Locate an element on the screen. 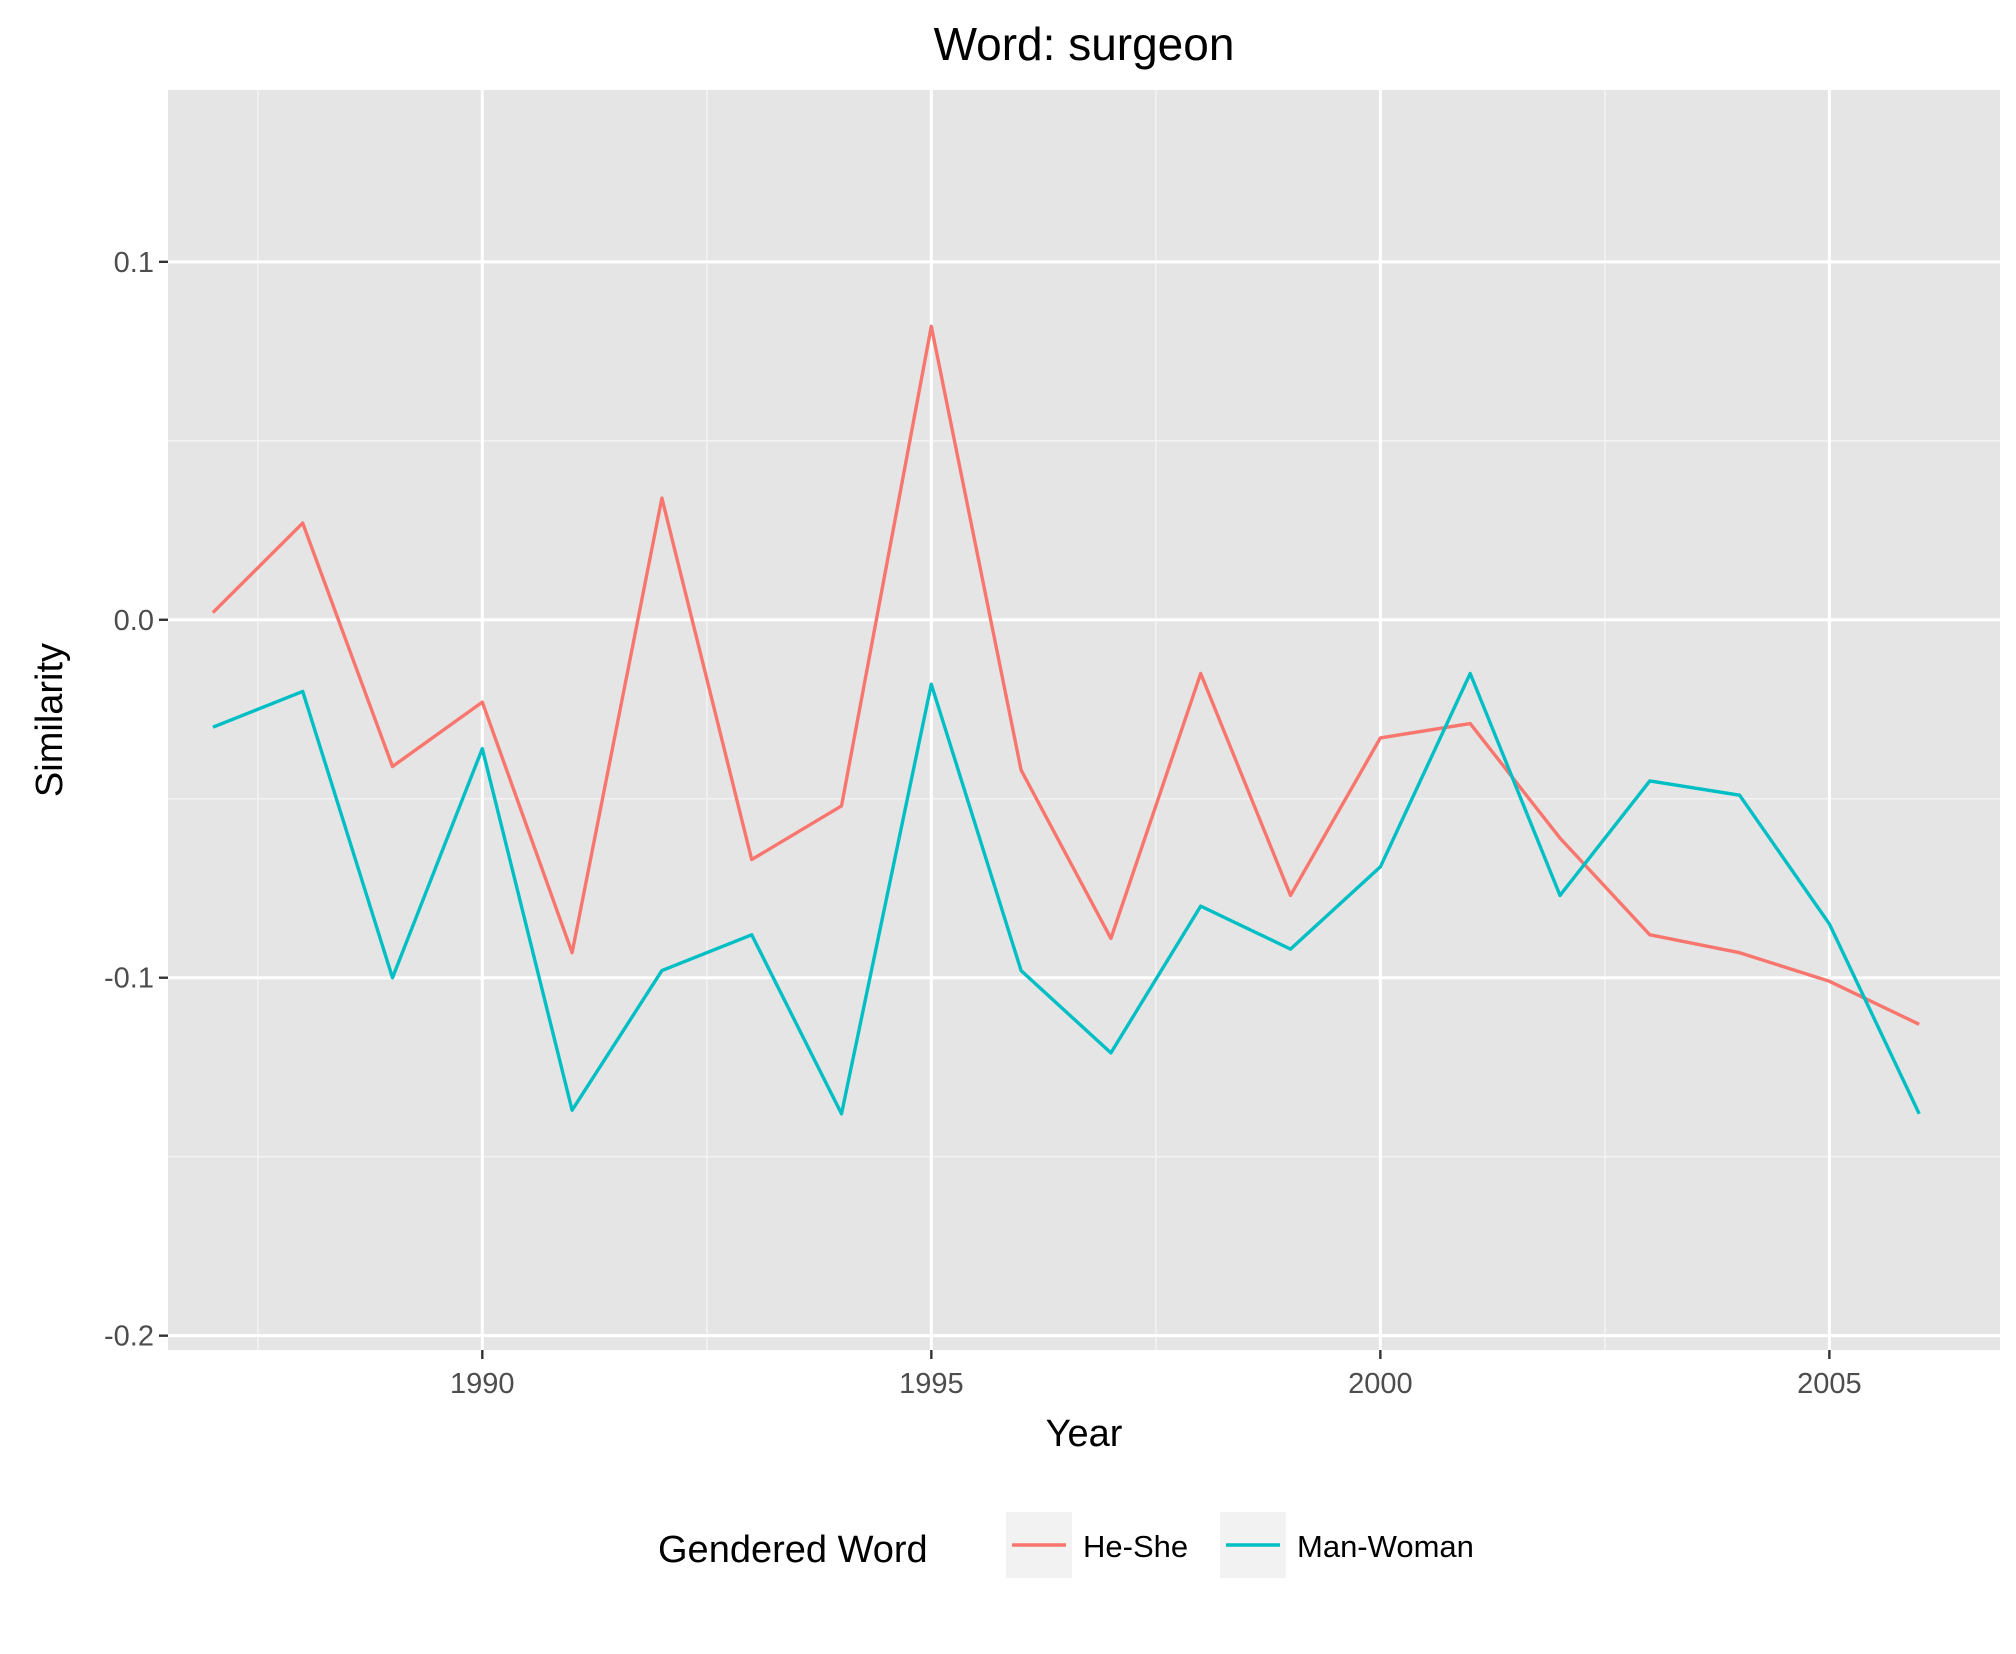  legend-title: Gendered Word is located at coordinates (793, 1550).